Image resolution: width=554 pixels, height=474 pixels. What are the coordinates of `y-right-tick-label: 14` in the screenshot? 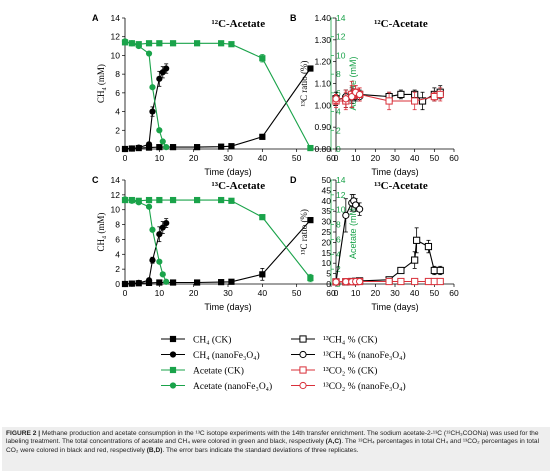 It's located at (341, 180).